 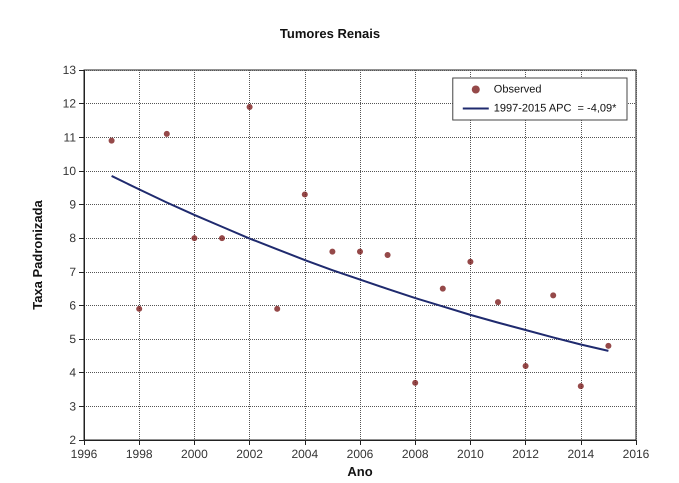 I want to click on legend-label: Observed, so click(x=518, y=90).